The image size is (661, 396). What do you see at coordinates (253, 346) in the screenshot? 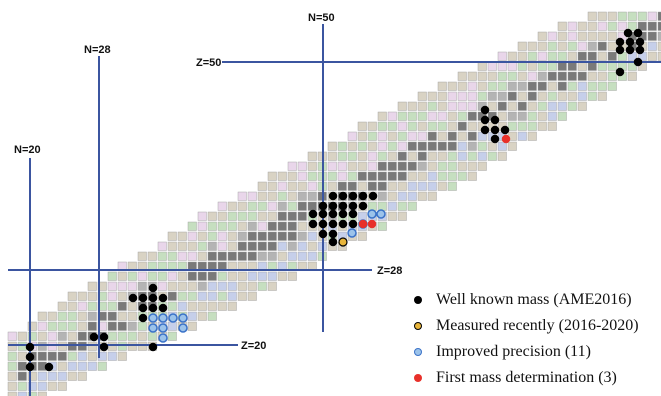
I see `label-z20: Z=20` at bounding box center [253, 346].